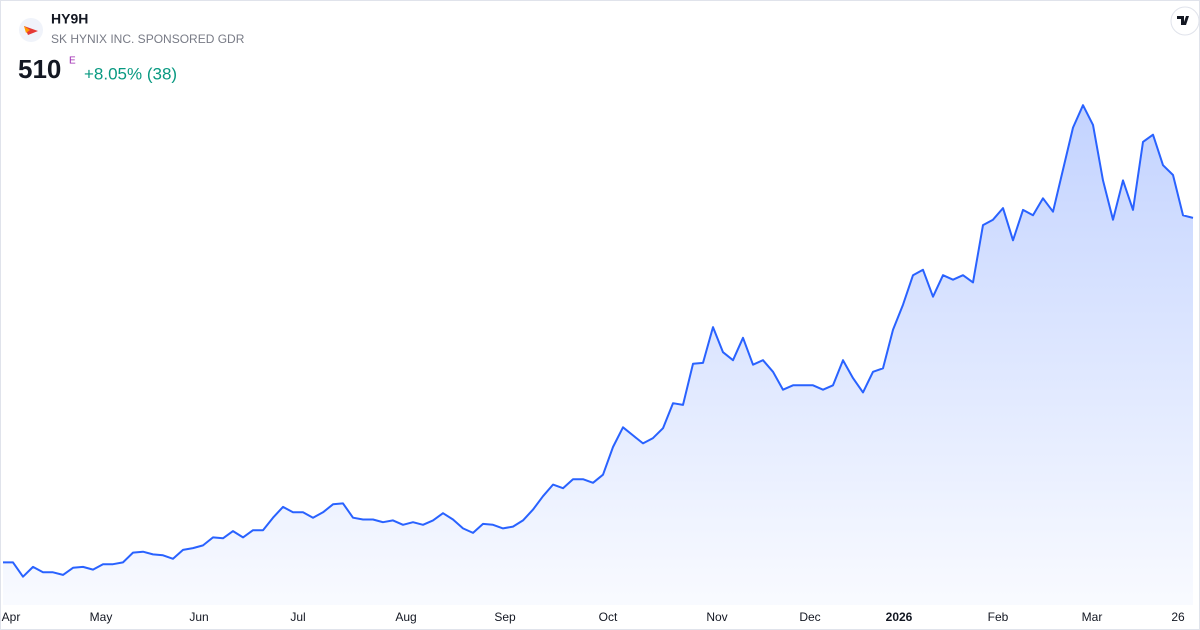 This screenshot has height=630, width=1200. I want to click on logo, so click(31, 30).